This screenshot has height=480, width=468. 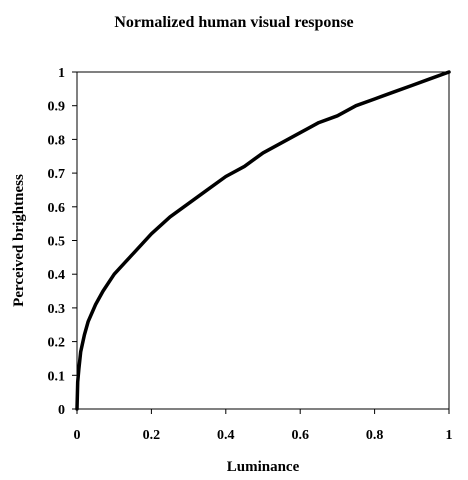 What do you see at coordinates (234, 22) in the screenshot?
I see `chart-title: Normalized human visual response` at bounding box center [234, 22].